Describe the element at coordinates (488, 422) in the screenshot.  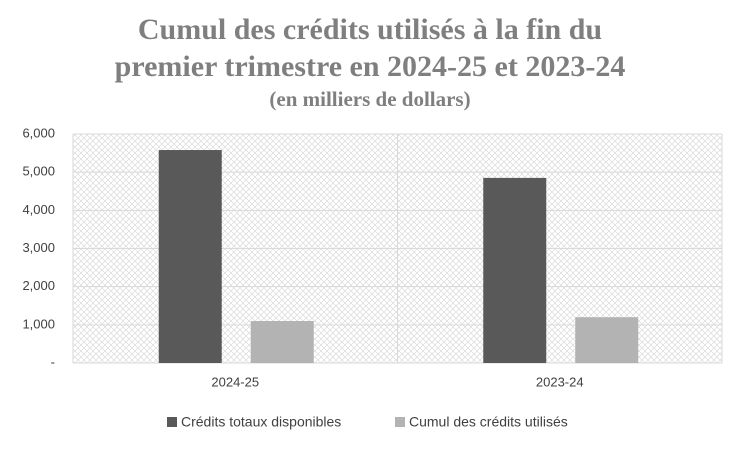
I see `legend-label: Cumul des crédits utilisés` at that location.